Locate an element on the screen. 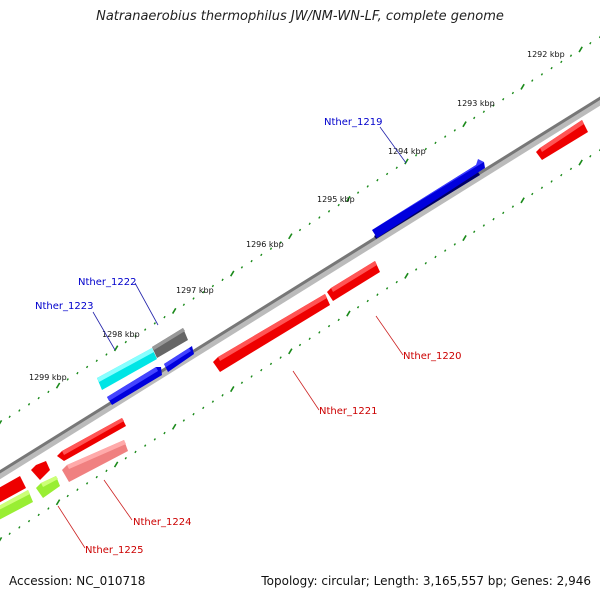  label-nther-1225: Nther_1225 is located at coordinates (114, 550).